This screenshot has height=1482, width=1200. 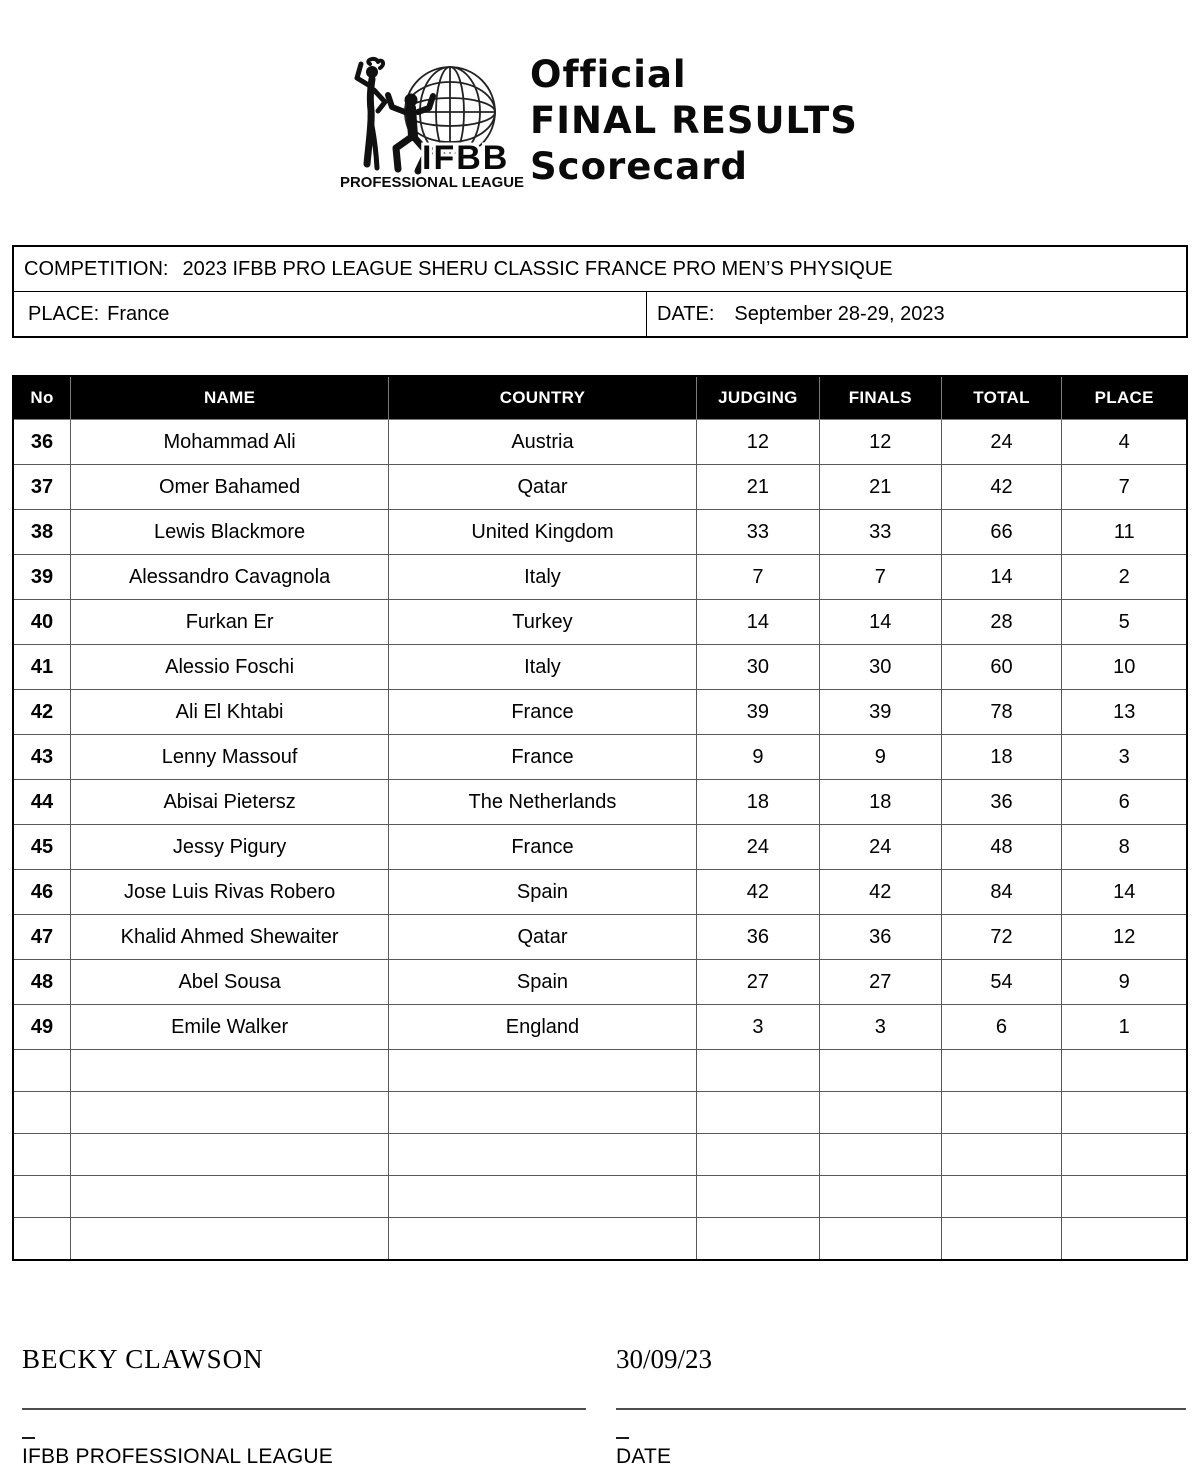 What do you see at coordinates (600, 622) in the screenshot?
I see `table-row: 40 Furkan Er Turkey 14 14 28 5` at bounding box center [600, 622].